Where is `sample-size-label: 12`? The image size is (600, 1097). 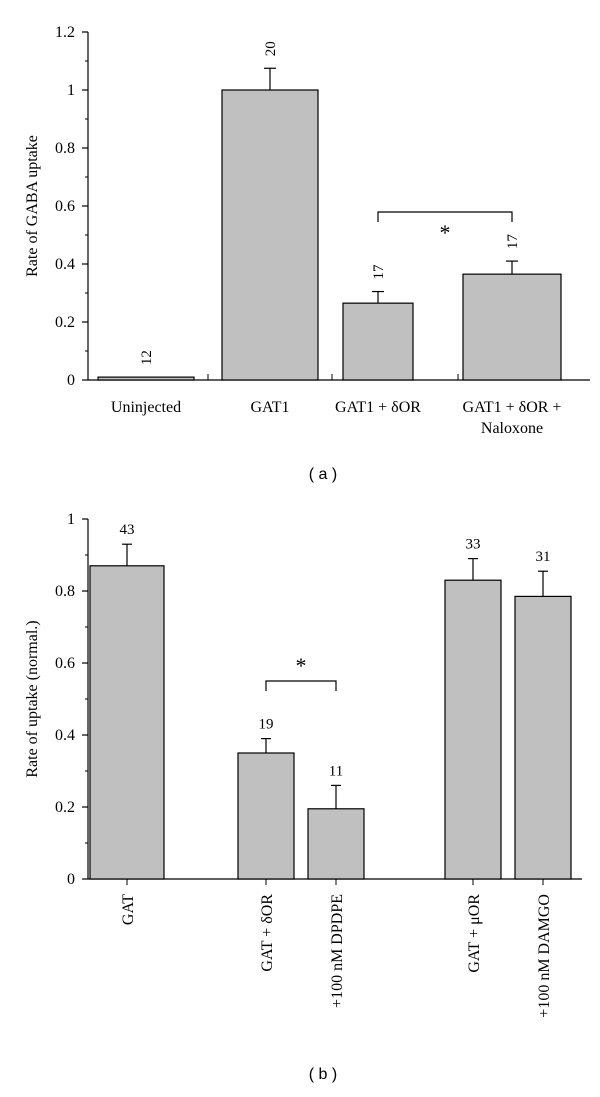 sample-size-label: 12 is located at coordinates (147, 357).